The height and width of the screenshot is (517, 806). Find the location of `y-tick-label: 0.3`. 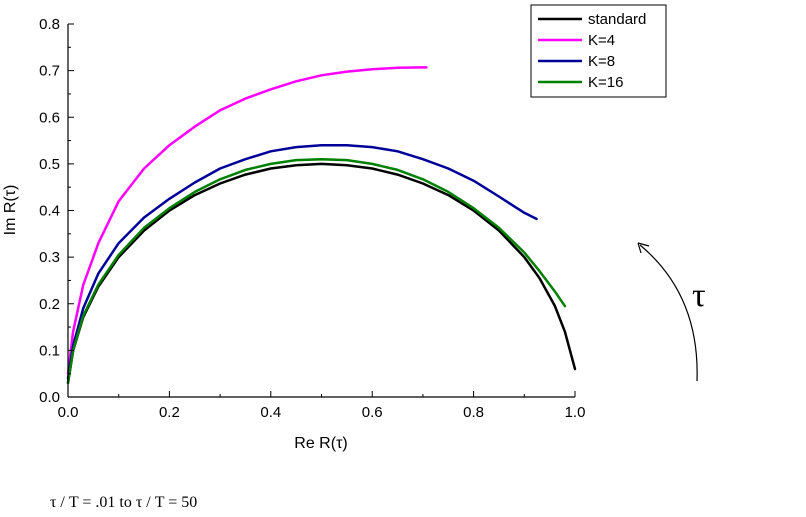

y-tick-label: 0.3 is located at coordinates (49, 257).